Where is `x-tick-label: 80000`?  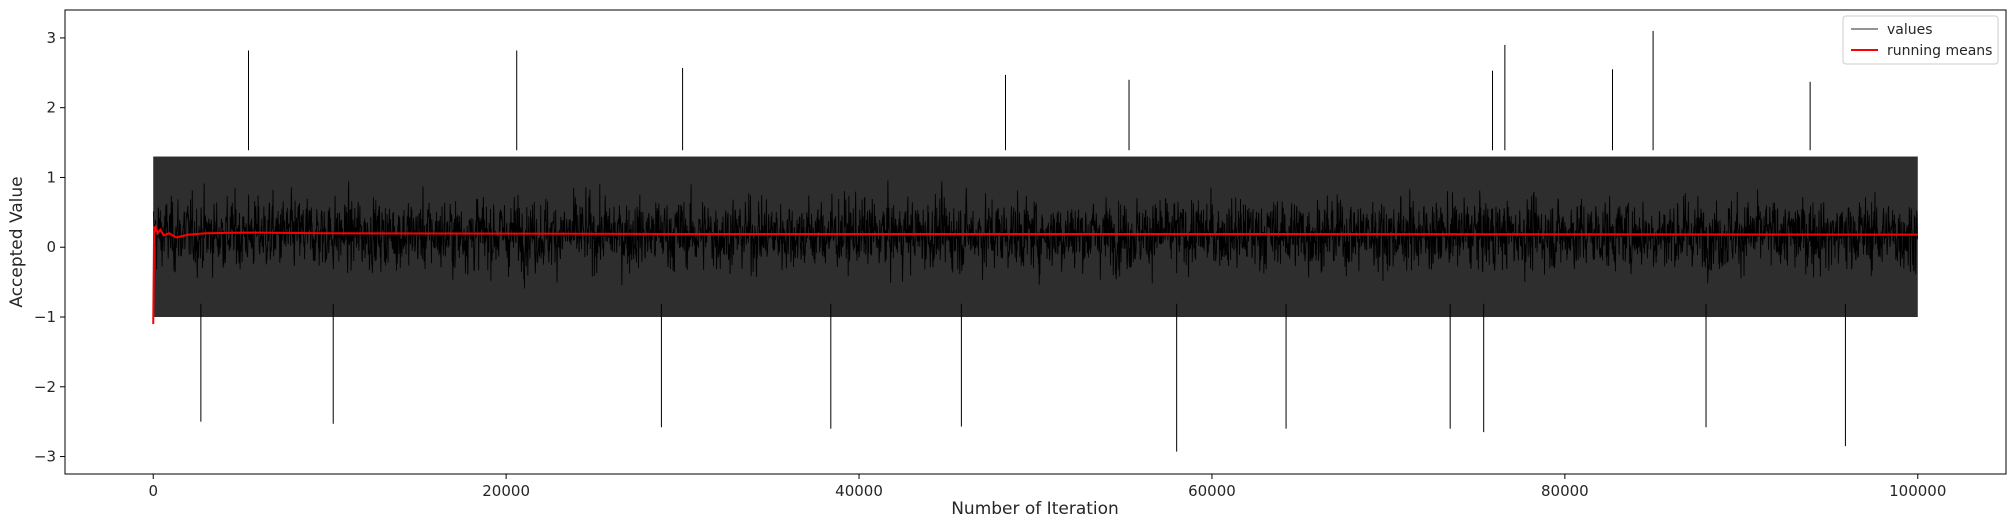 x-tick-label: 80000 is located at coordinates (1565, 491).